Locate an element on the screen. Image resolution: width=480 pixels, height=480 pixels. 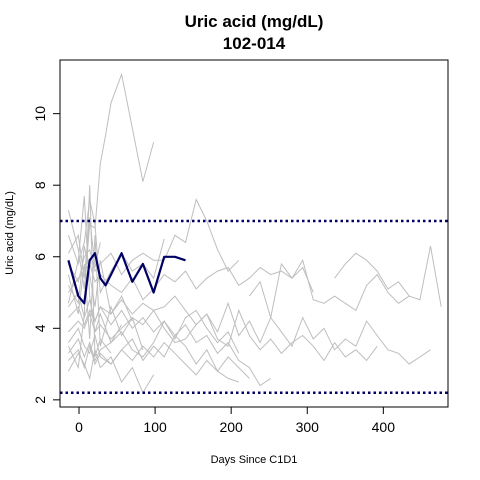
x-axis: 0 100 200 300 400 is located at coordinates (235, 420).